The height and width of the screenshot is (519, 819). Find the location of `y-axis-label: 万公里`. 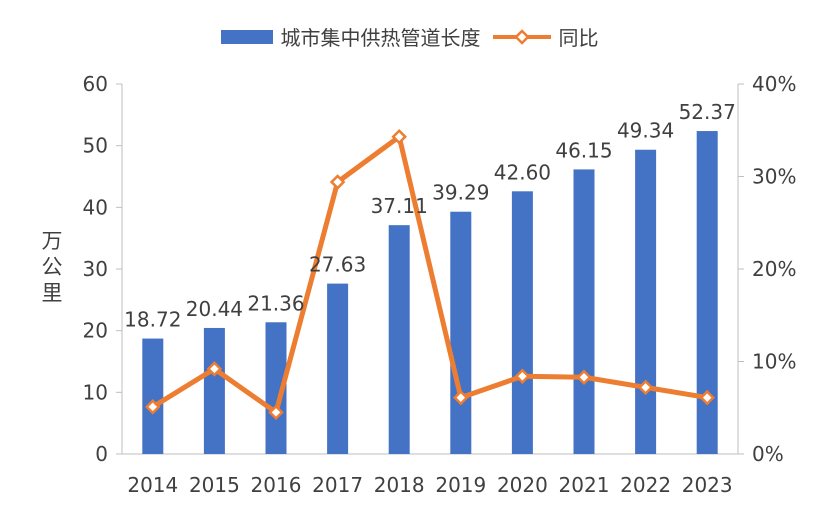

y-axis-label: 万公里 is located at coordinates (52, 267).